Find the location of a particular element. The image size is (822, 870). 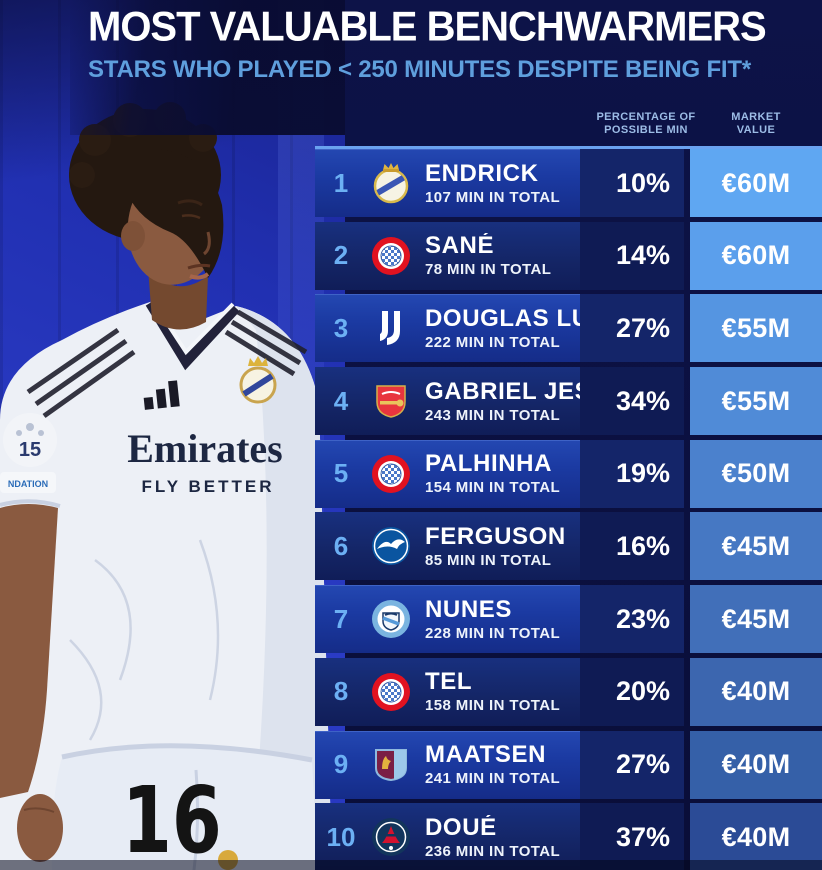

column-header-percentage-line2: POSSIBLE MIN is located at coordinates (646, 130).